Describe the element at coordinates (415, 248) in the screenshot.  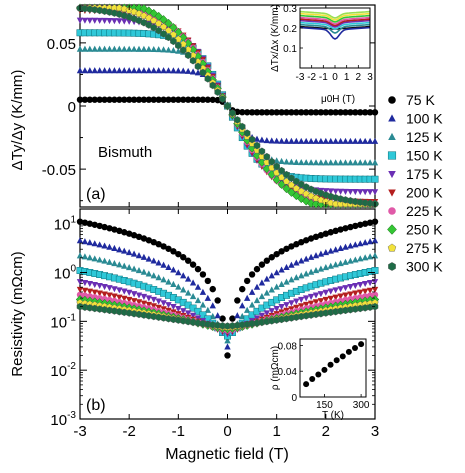
I see `legend-item: 275 K` at that location.